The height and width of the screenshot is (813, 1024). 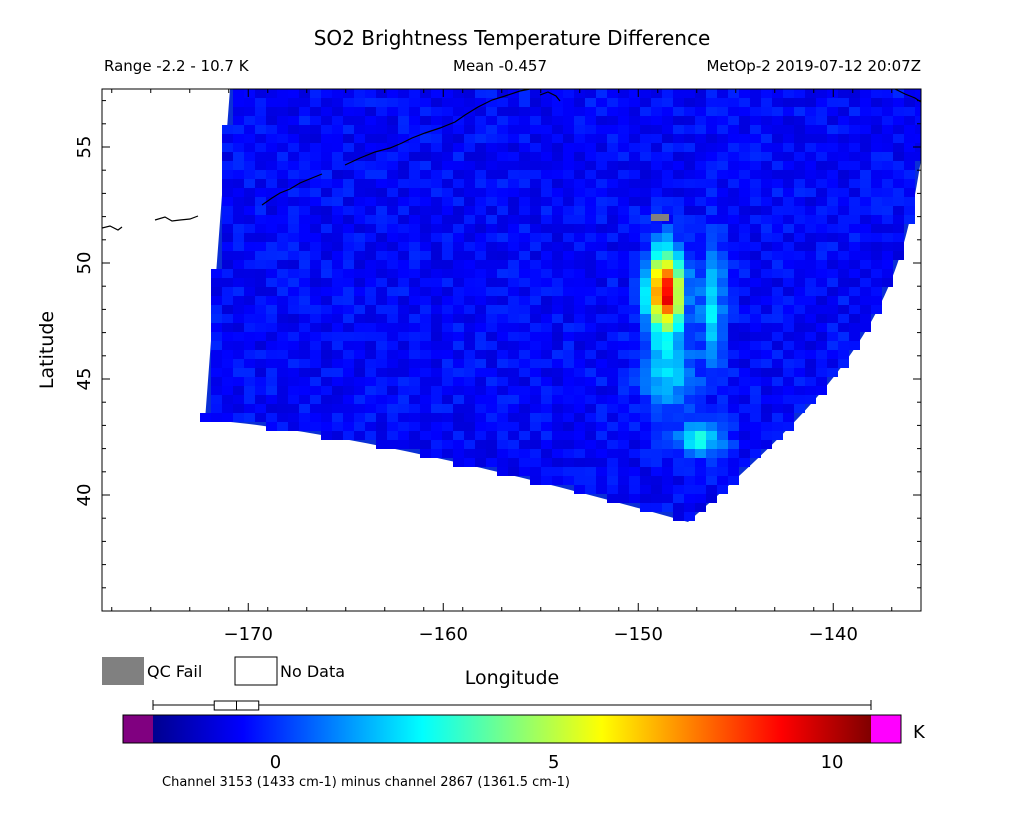 I want to click on coastline-segment, so click(x=907, y=96).